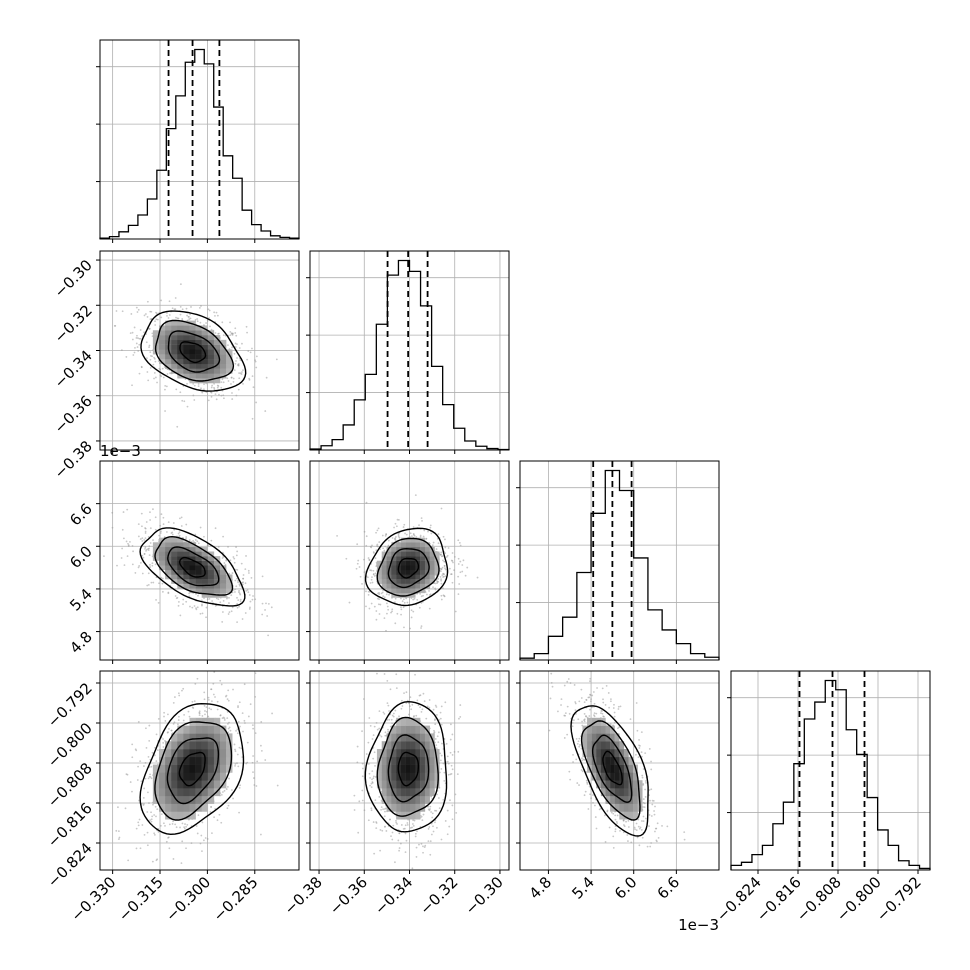 This screenshot has width=970, height=970. I want to click on x-tick-label: −0.32, so click(438, 895).